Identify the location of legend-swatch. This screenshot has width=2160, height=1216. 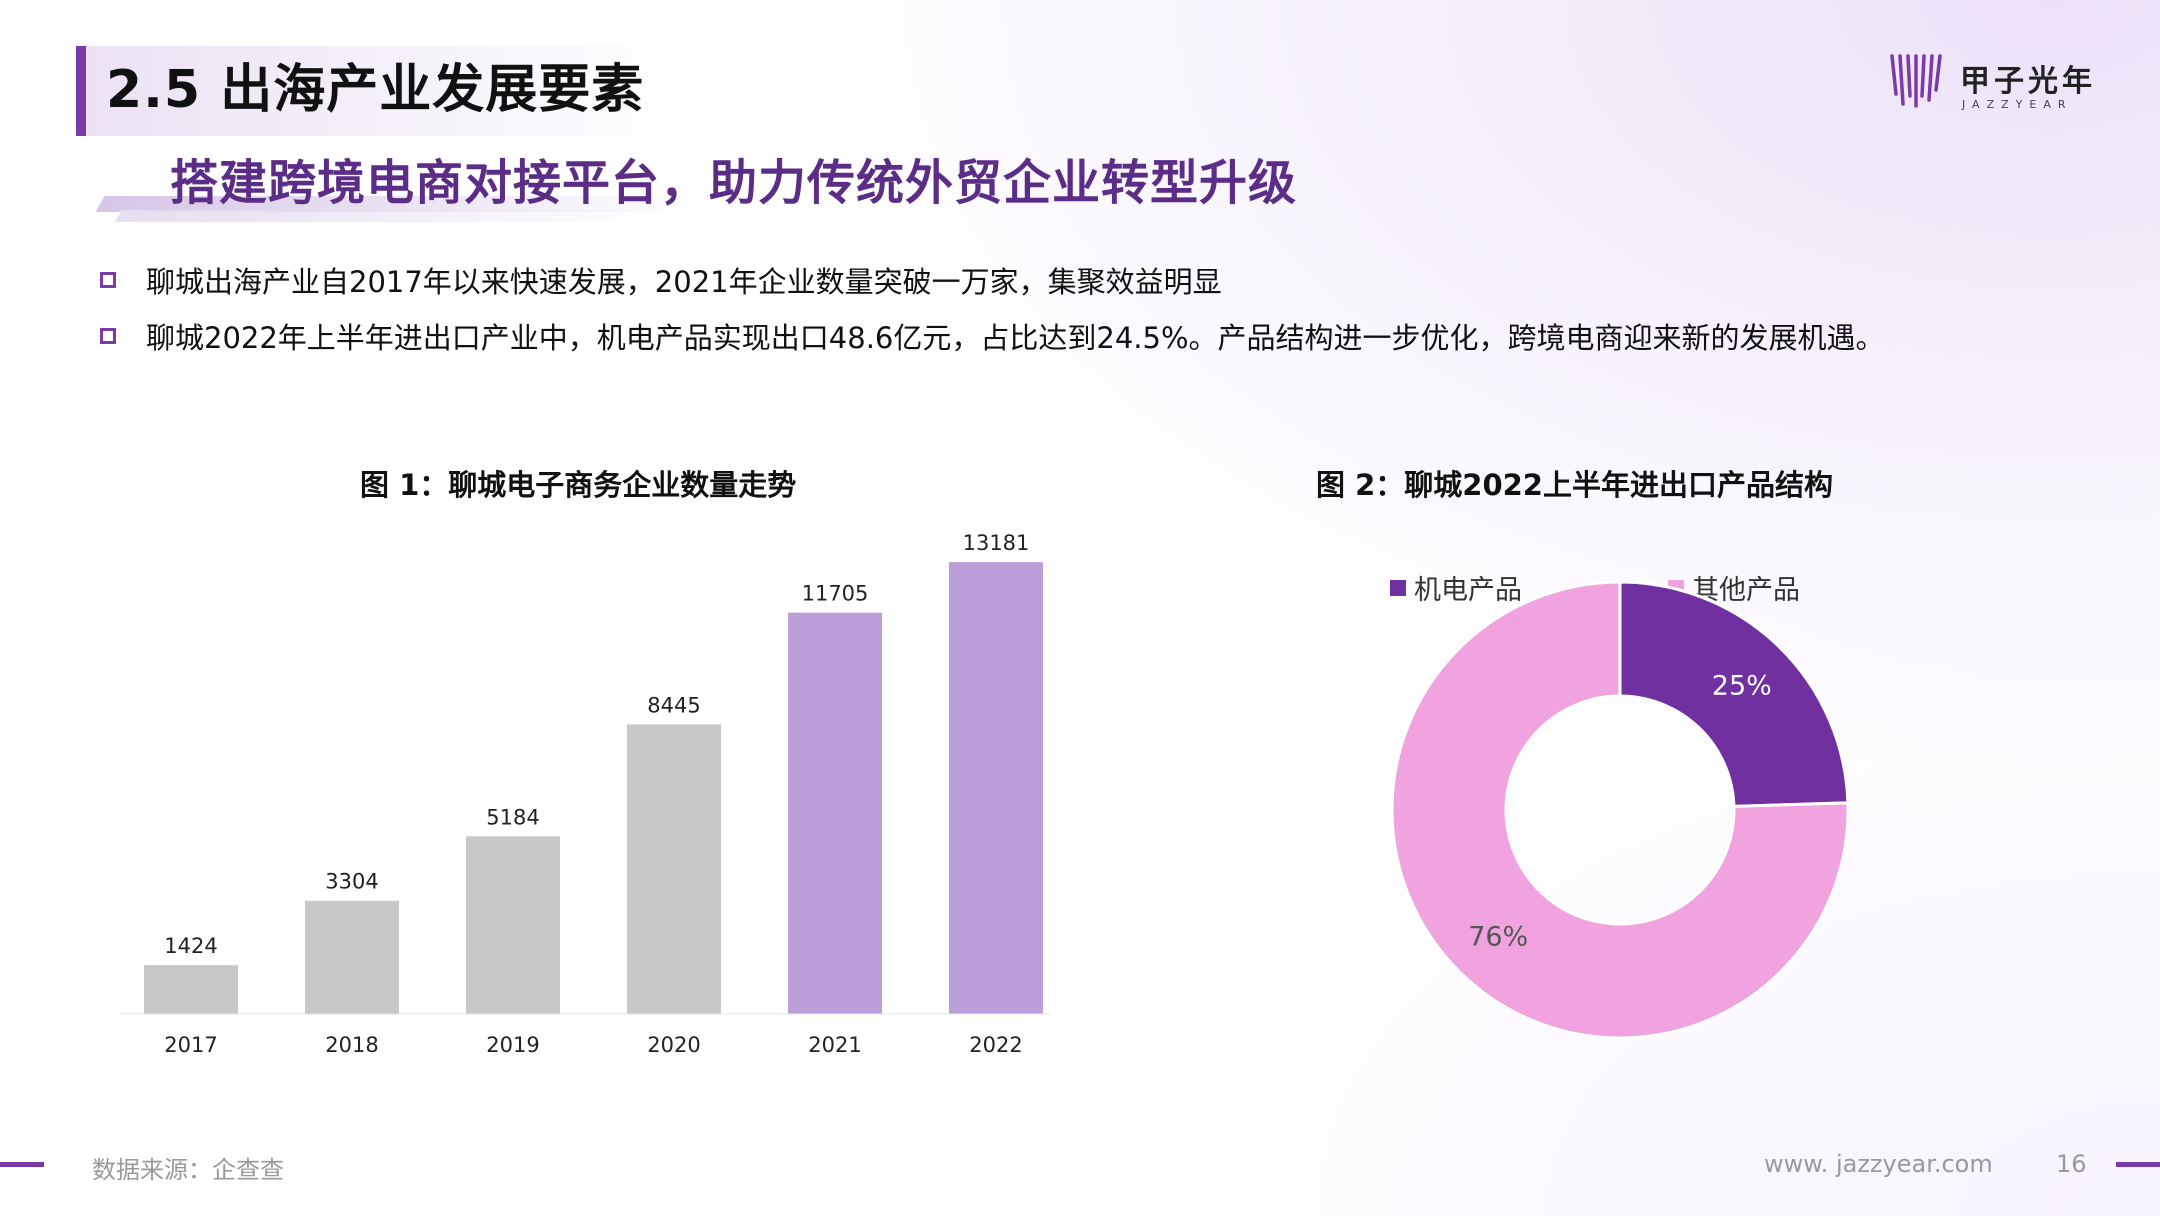
(1398, 587).